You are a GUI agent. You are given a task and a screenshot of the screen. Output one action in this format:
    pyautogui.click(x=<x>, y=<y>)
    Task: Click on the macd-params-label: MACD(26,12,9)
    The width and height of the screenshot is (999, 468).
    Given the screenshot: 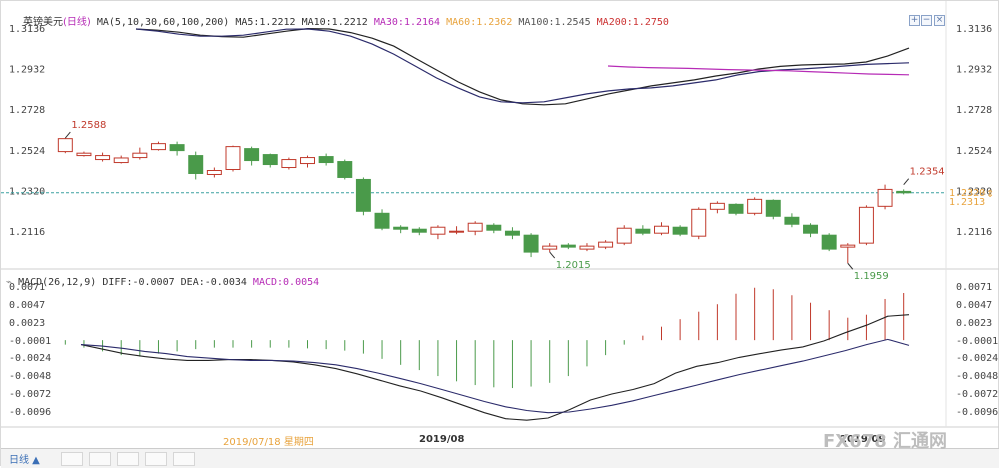 What is the action you would take?
    pyautogui.click(x=57, y=282)
    